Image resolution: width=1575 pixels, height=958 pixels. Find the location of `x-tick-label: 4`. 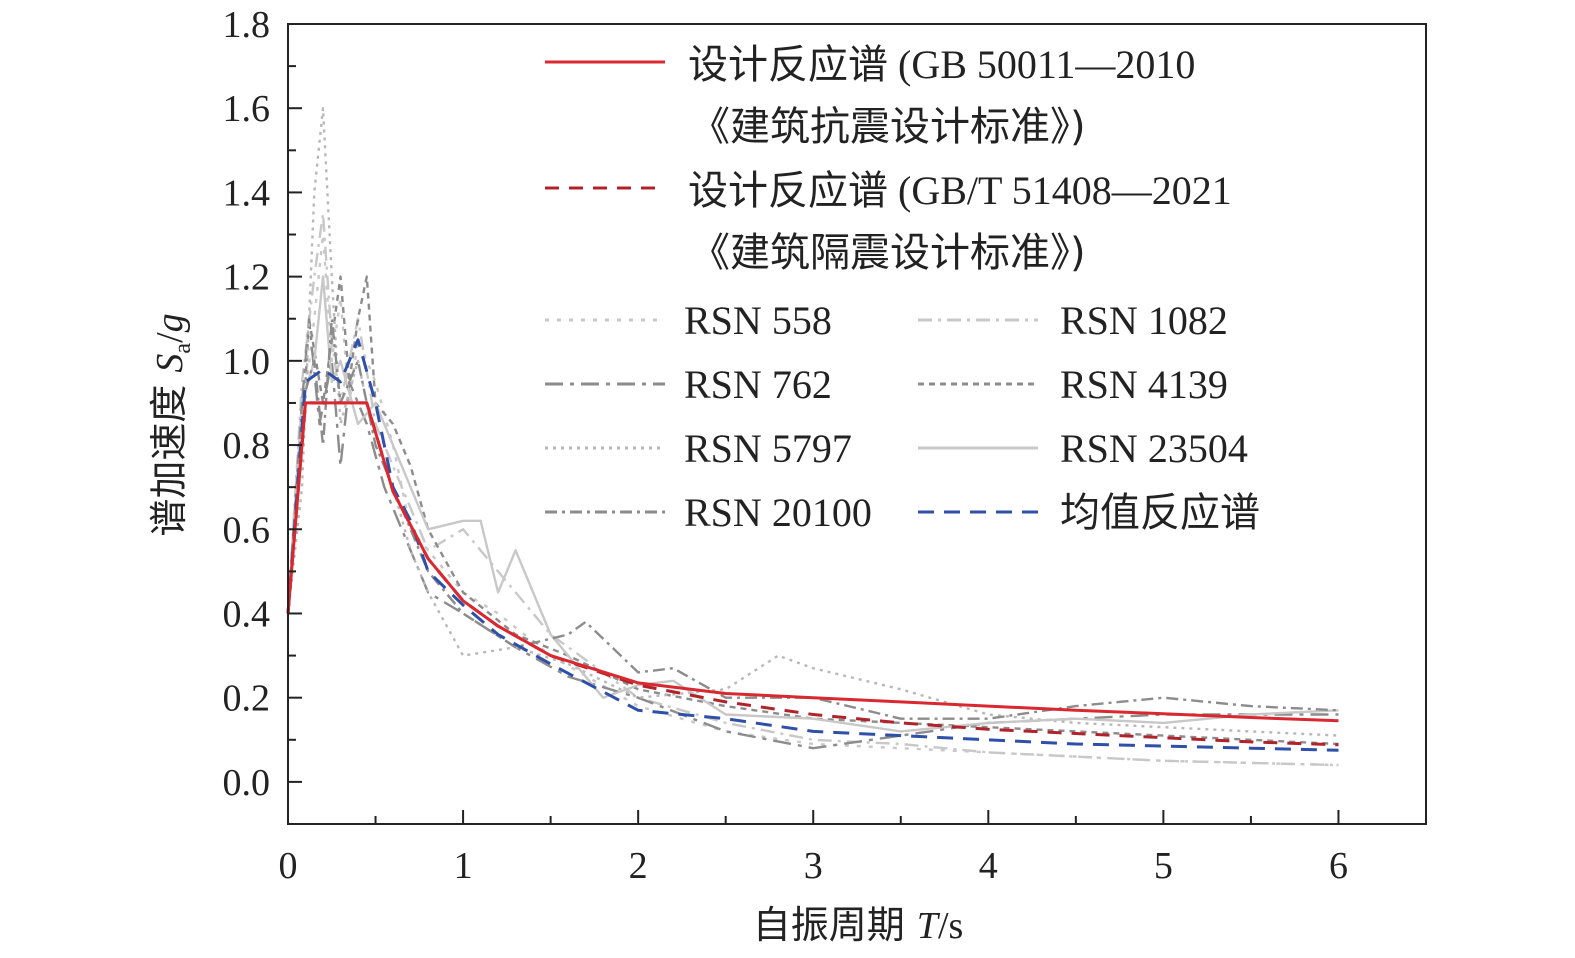

x-tick-label: 4 is located at coordinates (988, 866).